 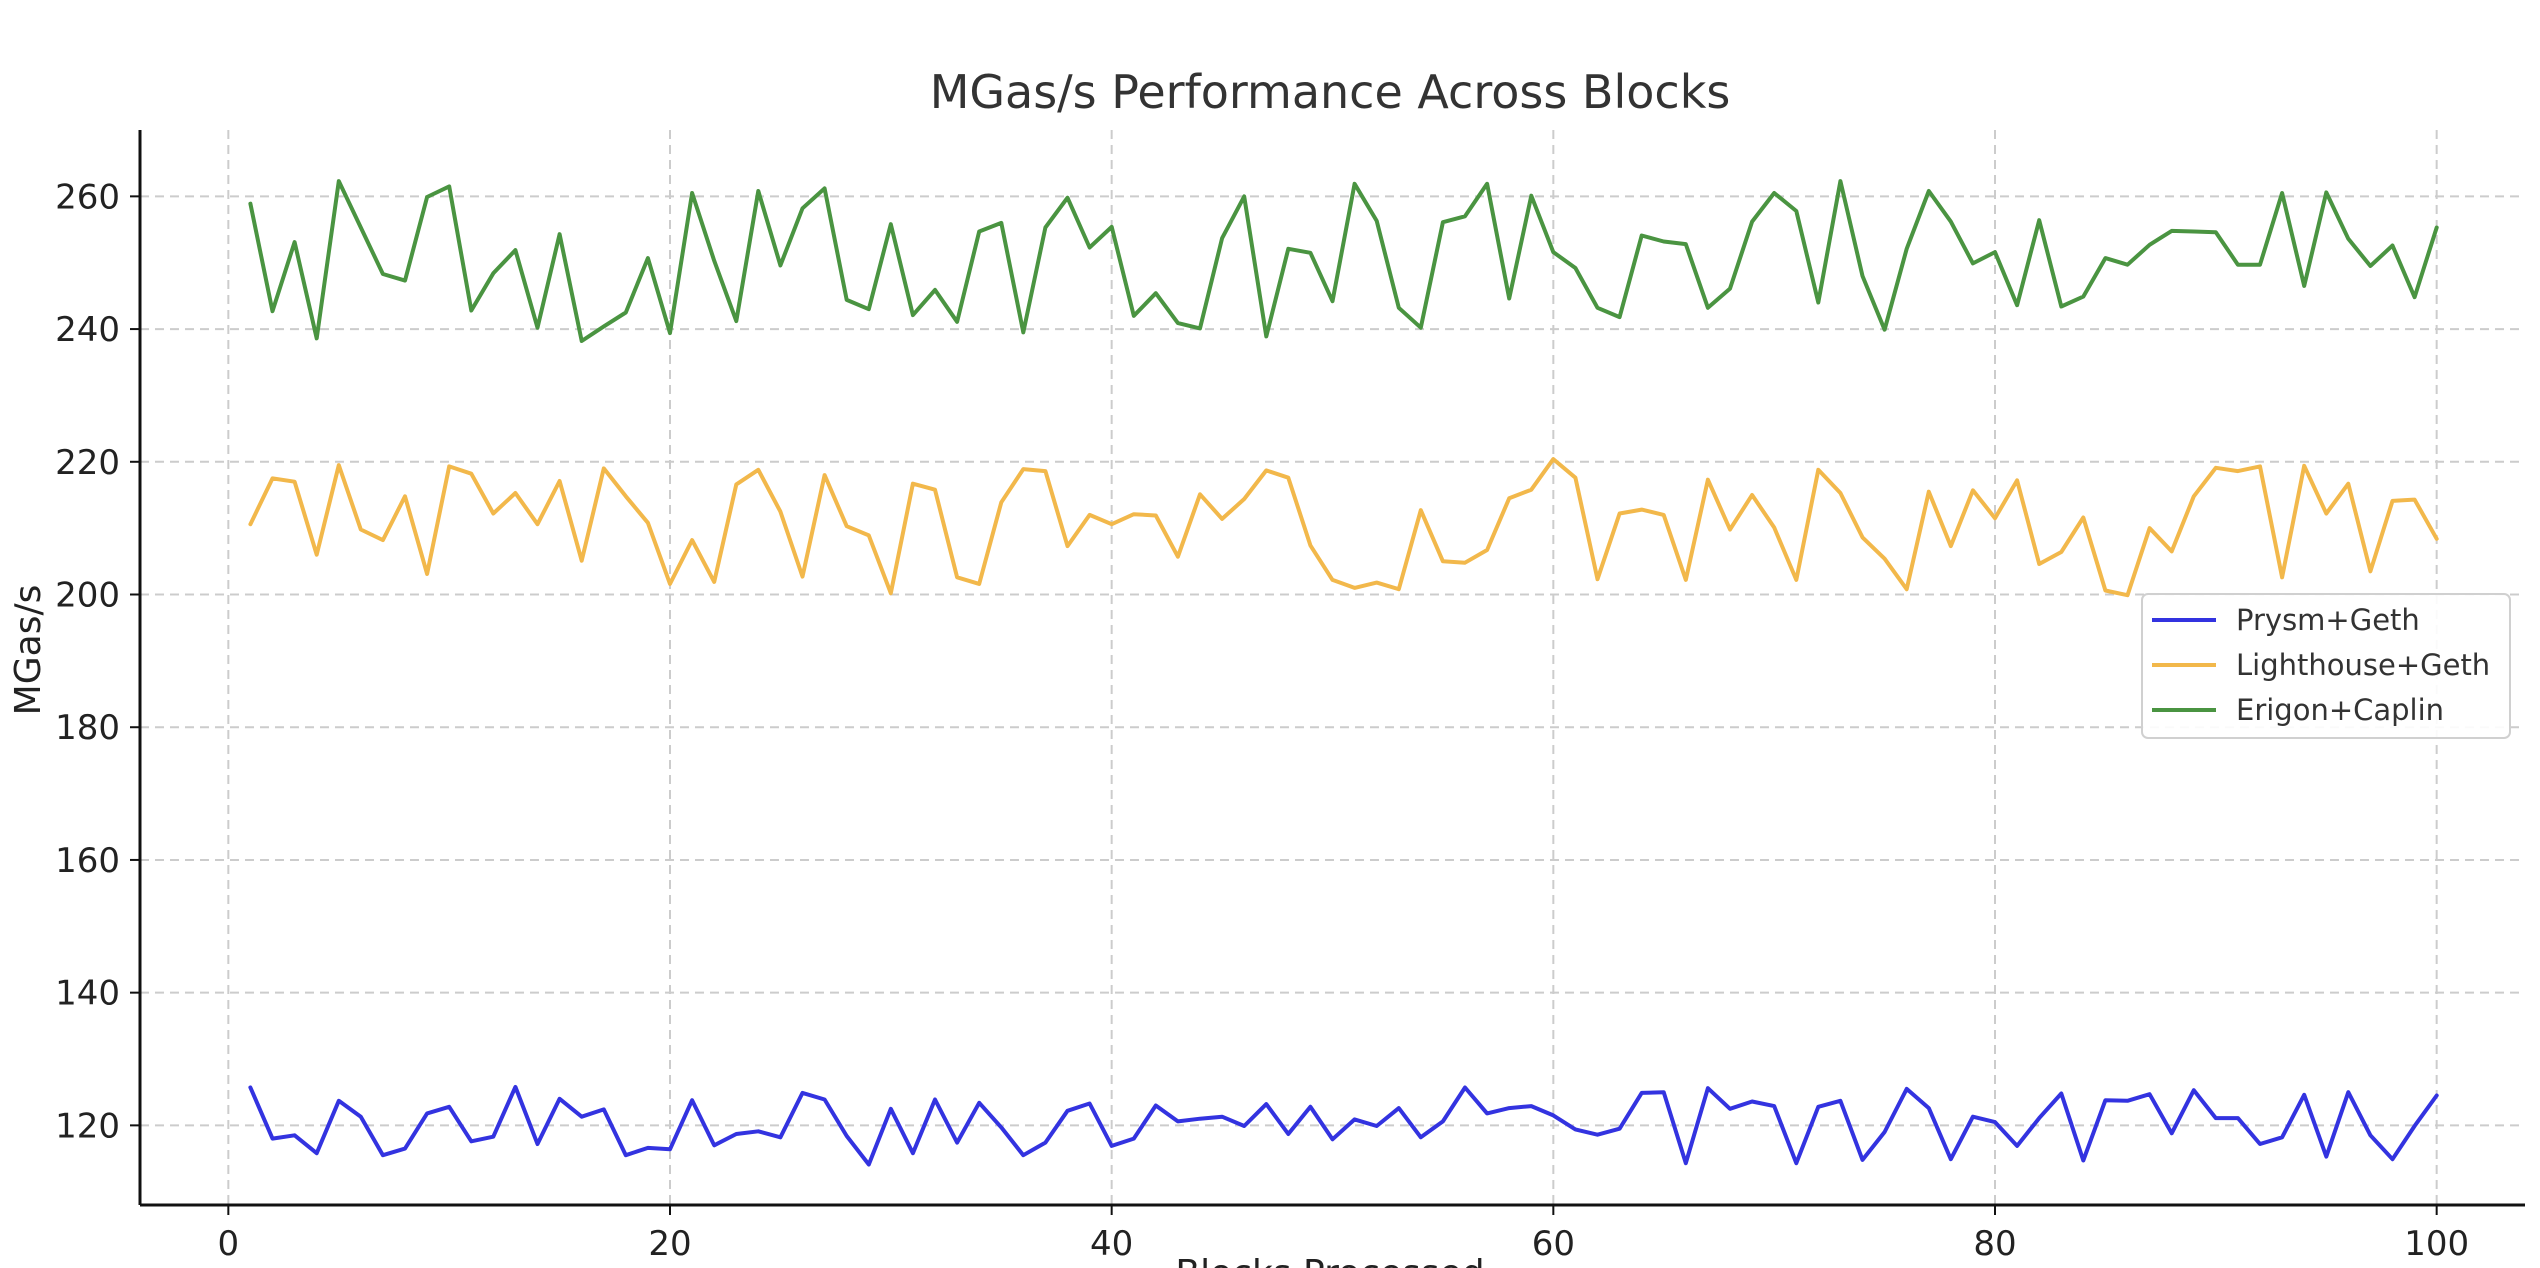 I want to click on y-tick-label: 120, so click(x=87, y=1126).